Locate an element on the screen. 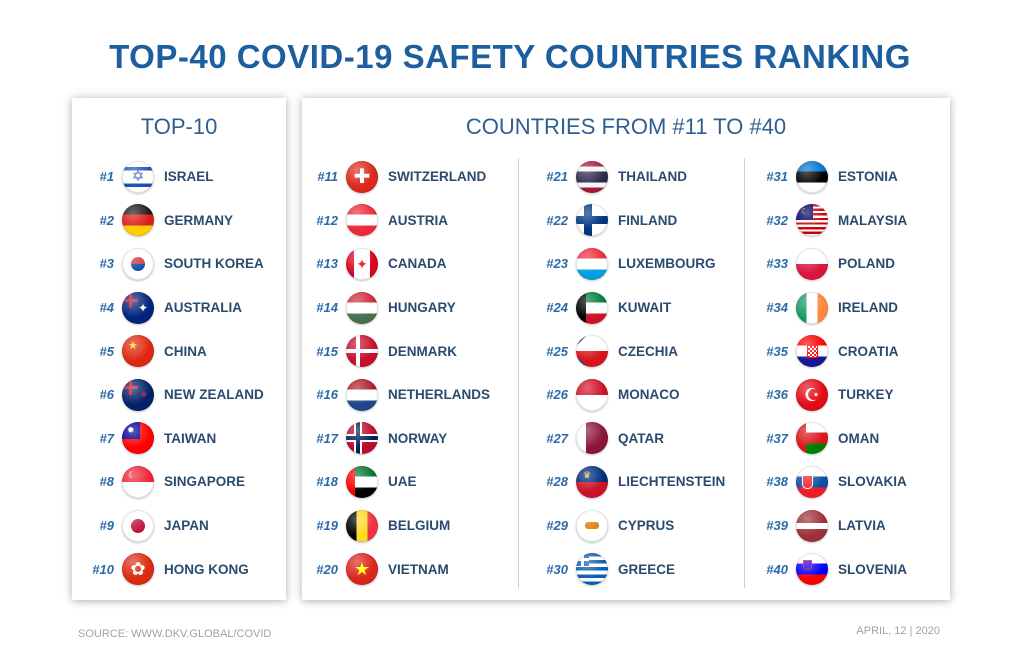 This screenshot has height=663, width=1020. country-name: AUSTRIA is located at coordinates (418, 220).